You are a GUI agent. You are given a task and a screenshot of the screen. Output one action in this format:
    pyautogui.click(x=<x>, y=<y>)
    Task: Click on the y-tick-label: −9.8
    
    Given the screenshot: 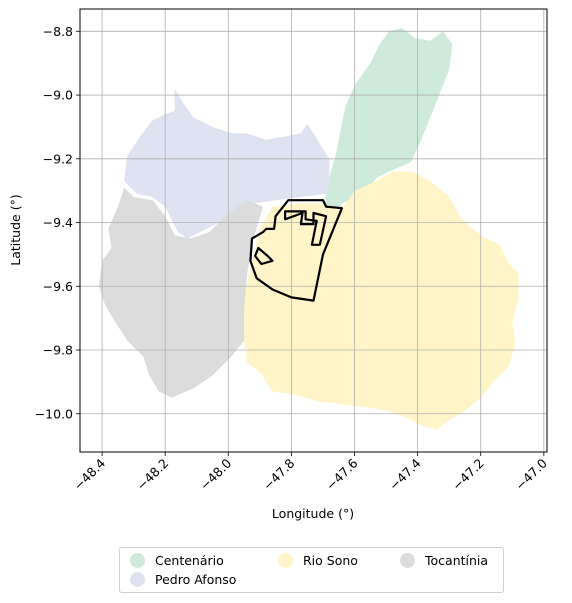 What is the action you would take?
    pyautogui.click(x=58, y=350)
    